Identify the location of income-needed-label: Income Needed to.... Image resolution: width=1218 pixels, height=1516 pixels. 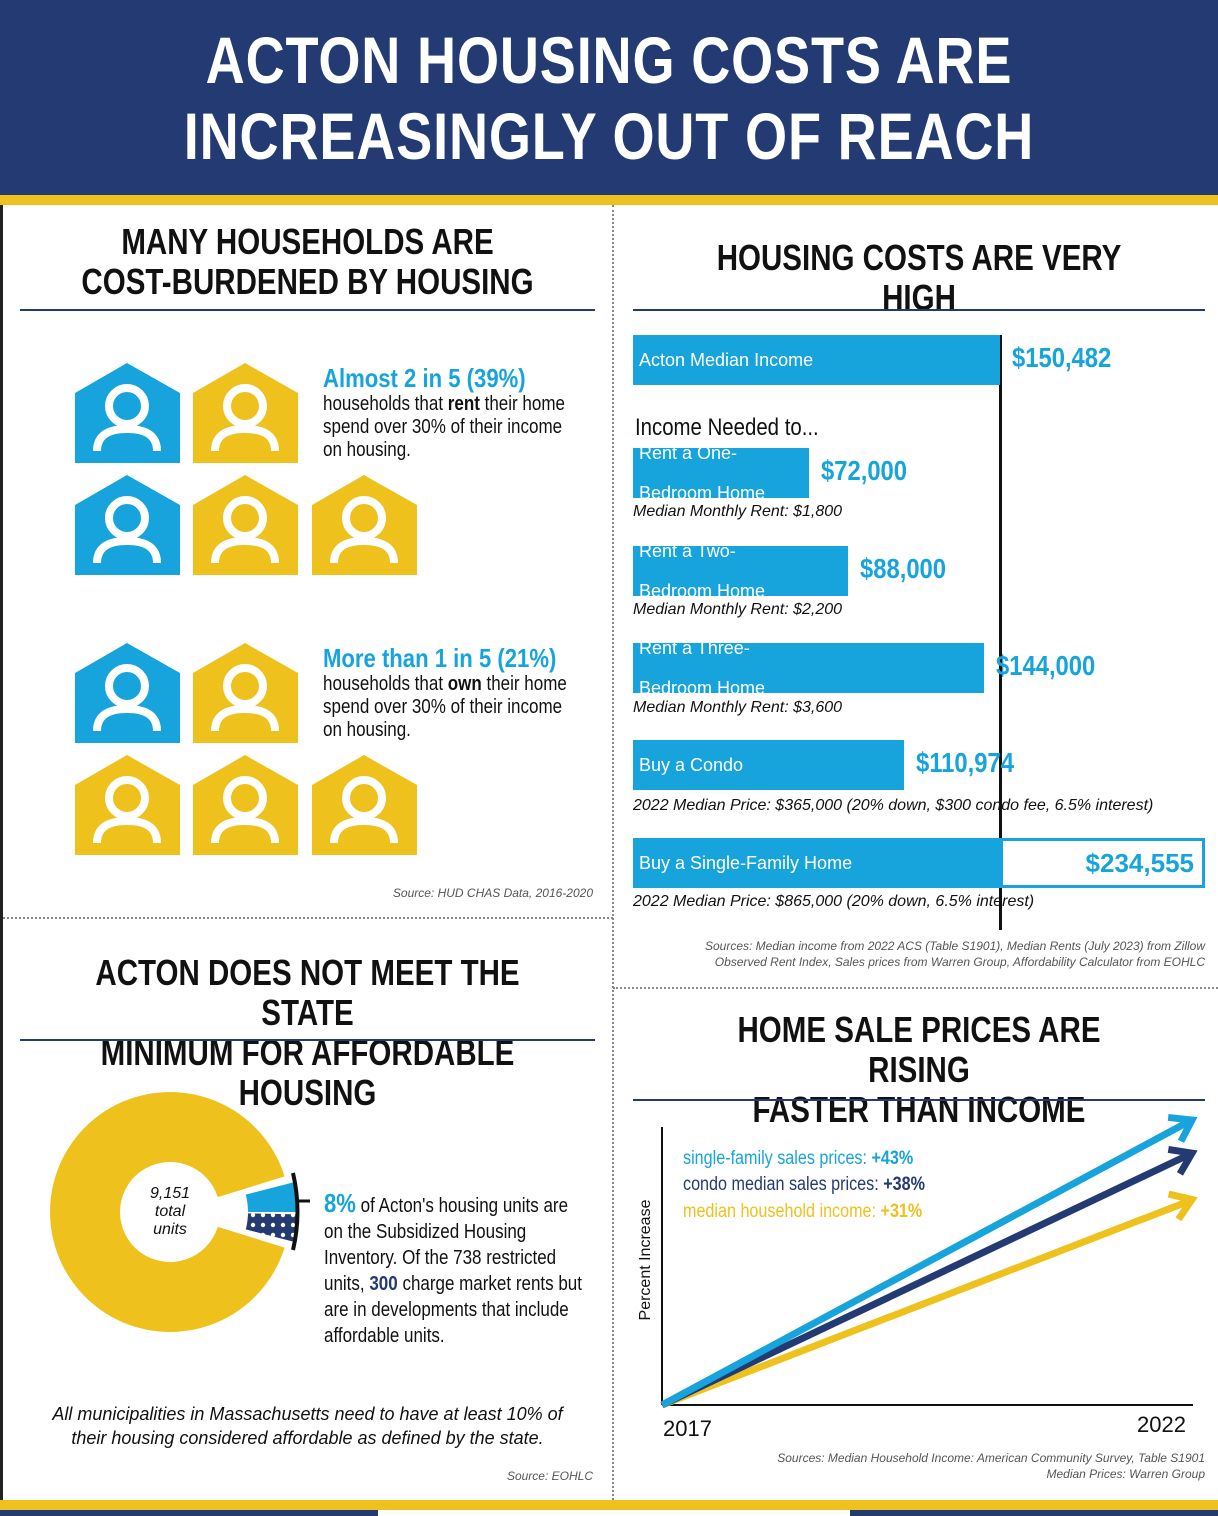
(727, 427).